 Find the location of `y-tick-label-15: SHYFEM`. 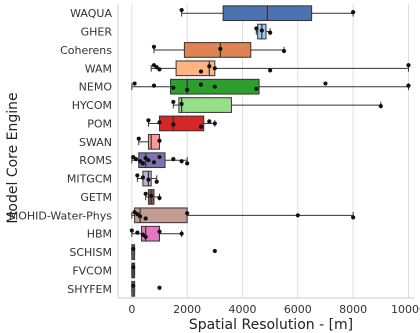

y-tick-label-15: SHYFEM is located at coordinates (89, 289).